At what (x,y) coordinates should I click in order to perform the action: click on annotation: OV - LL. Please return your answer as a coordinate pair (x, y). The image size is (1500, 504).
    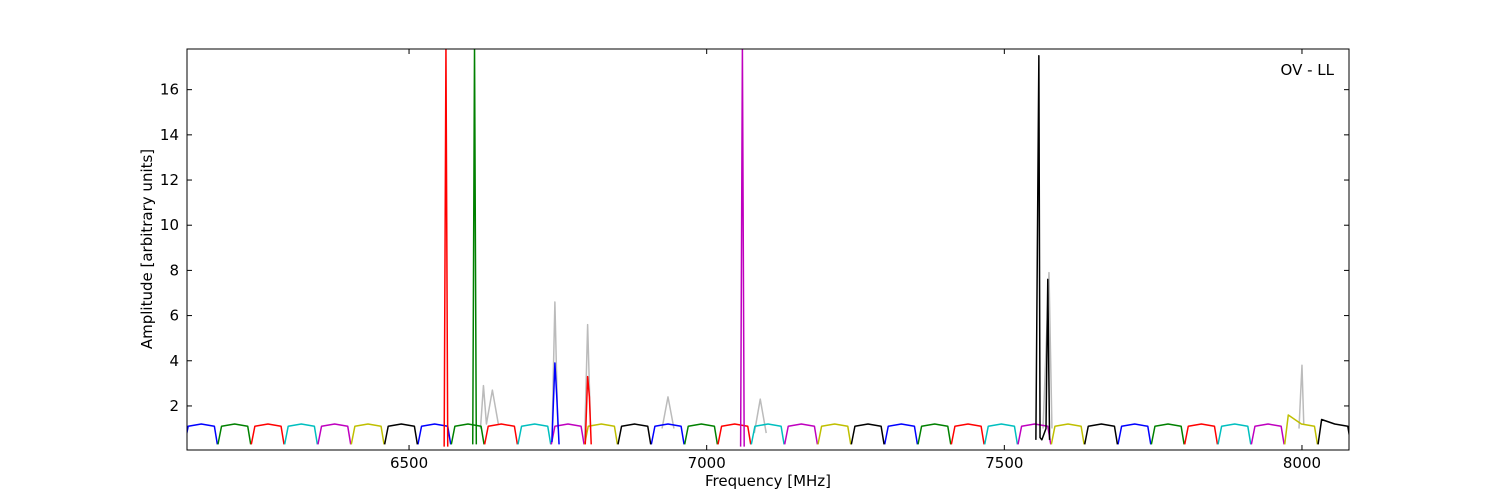
    Looking at the image, I should click on (1308, 70).